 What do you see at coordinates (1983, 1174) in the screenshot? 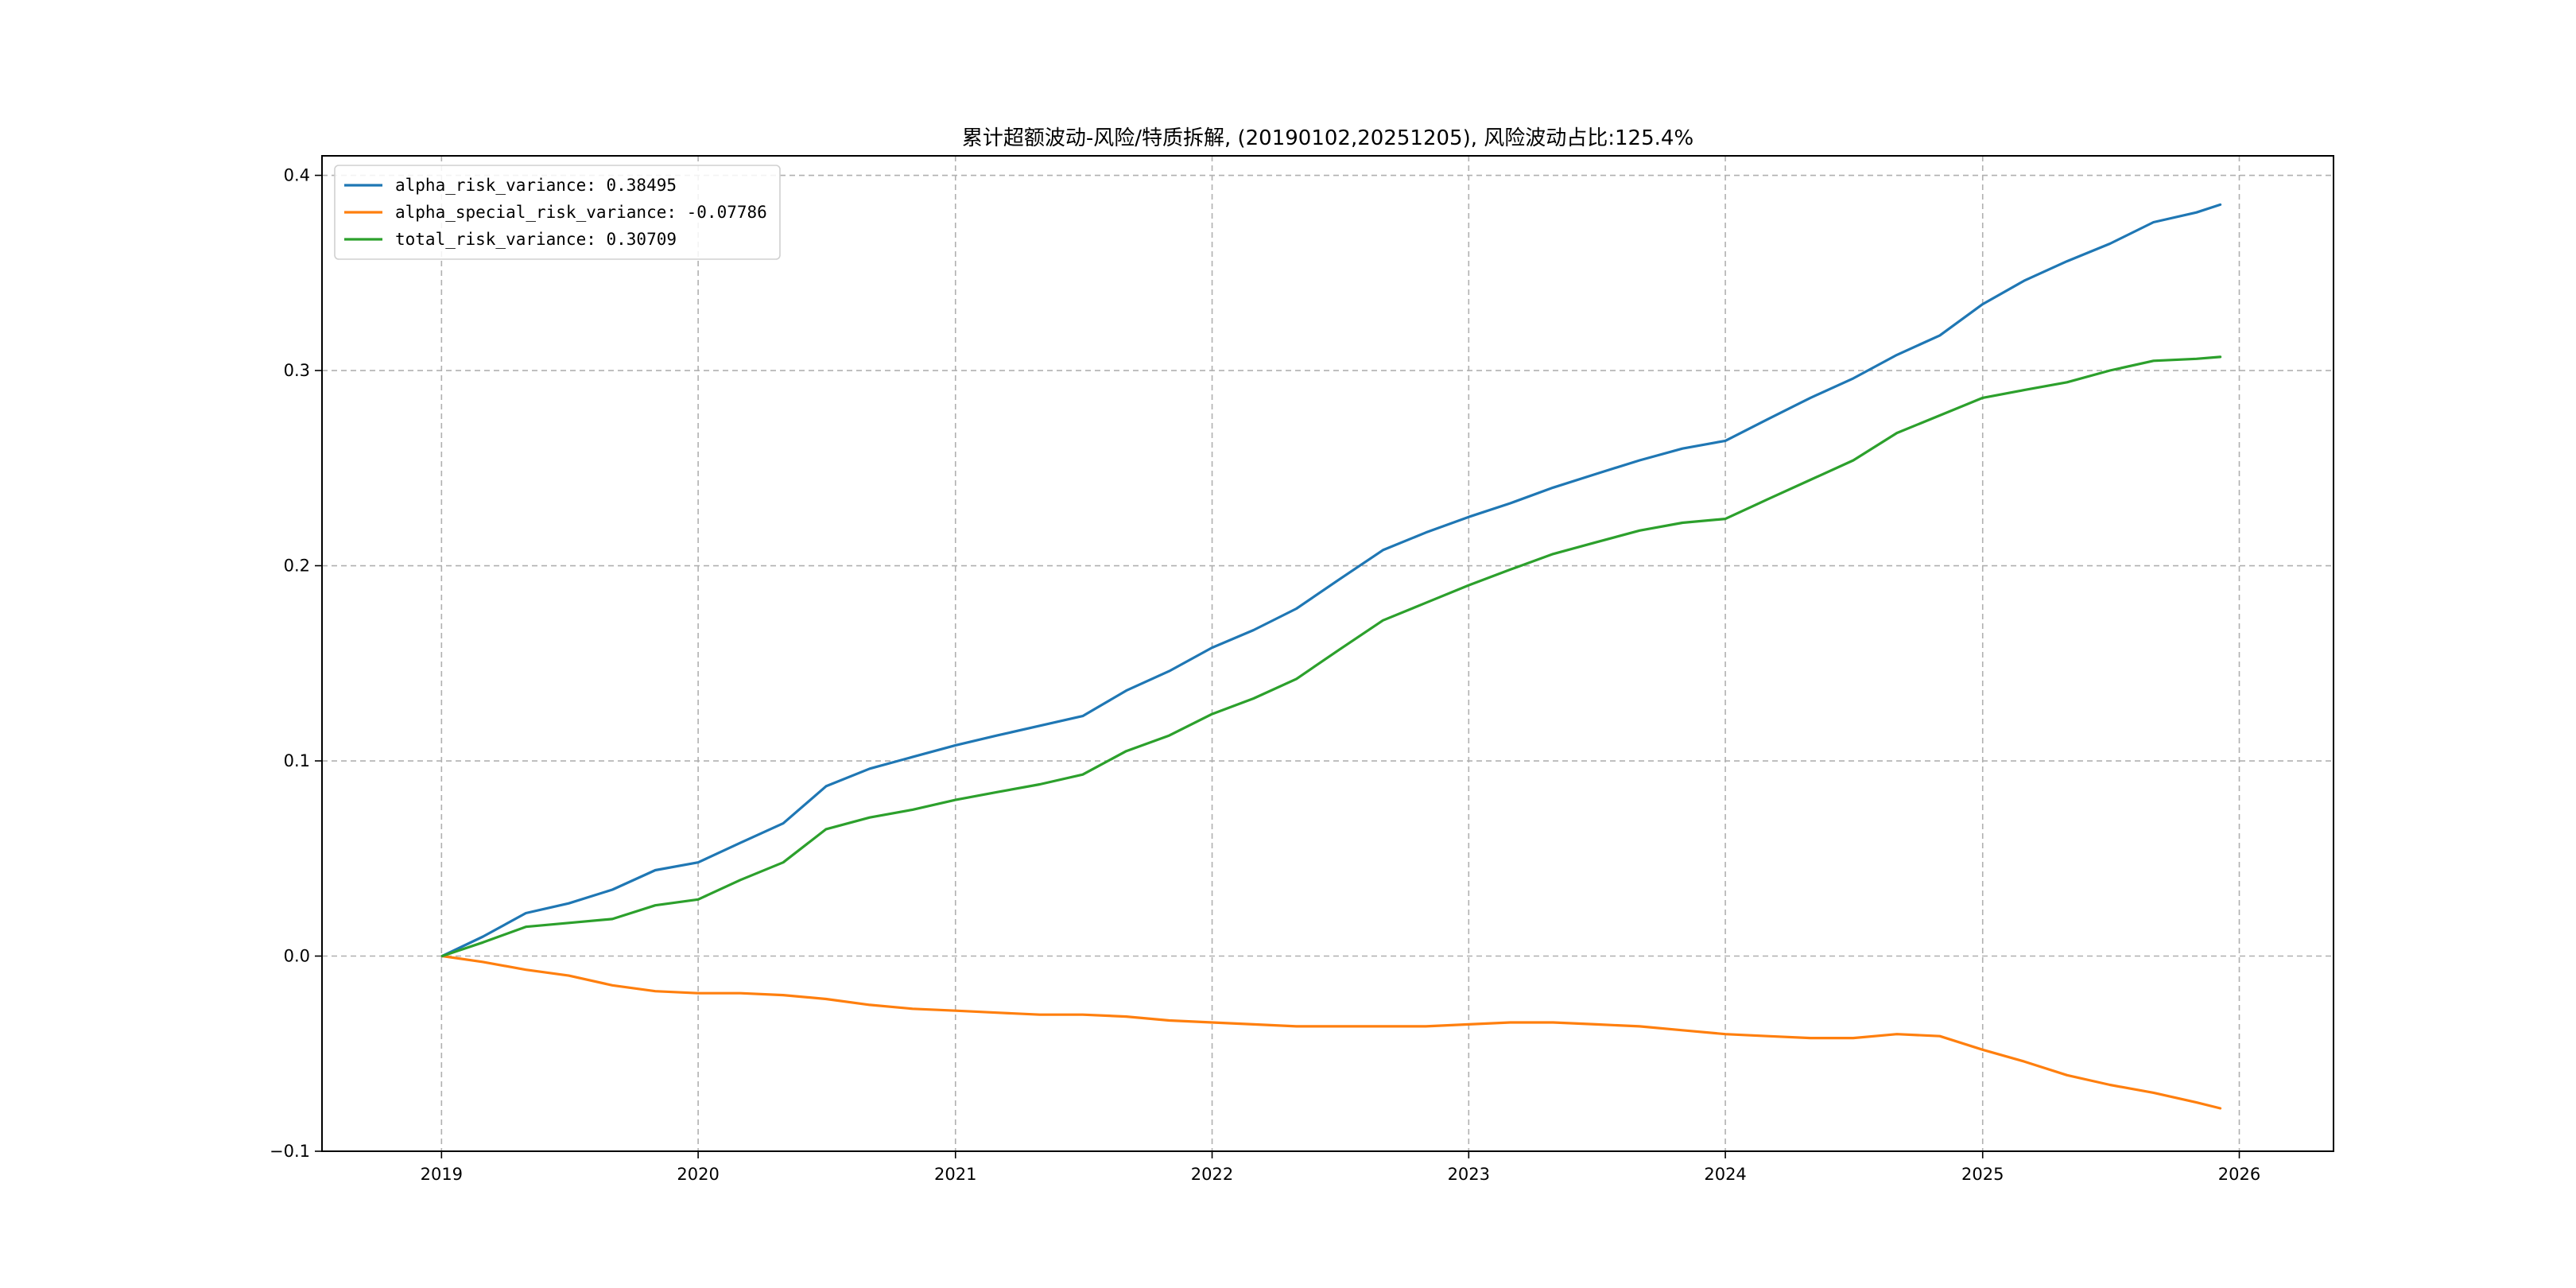
I see `x-tick-label: 2025` at bounding box center [1983, 1174].